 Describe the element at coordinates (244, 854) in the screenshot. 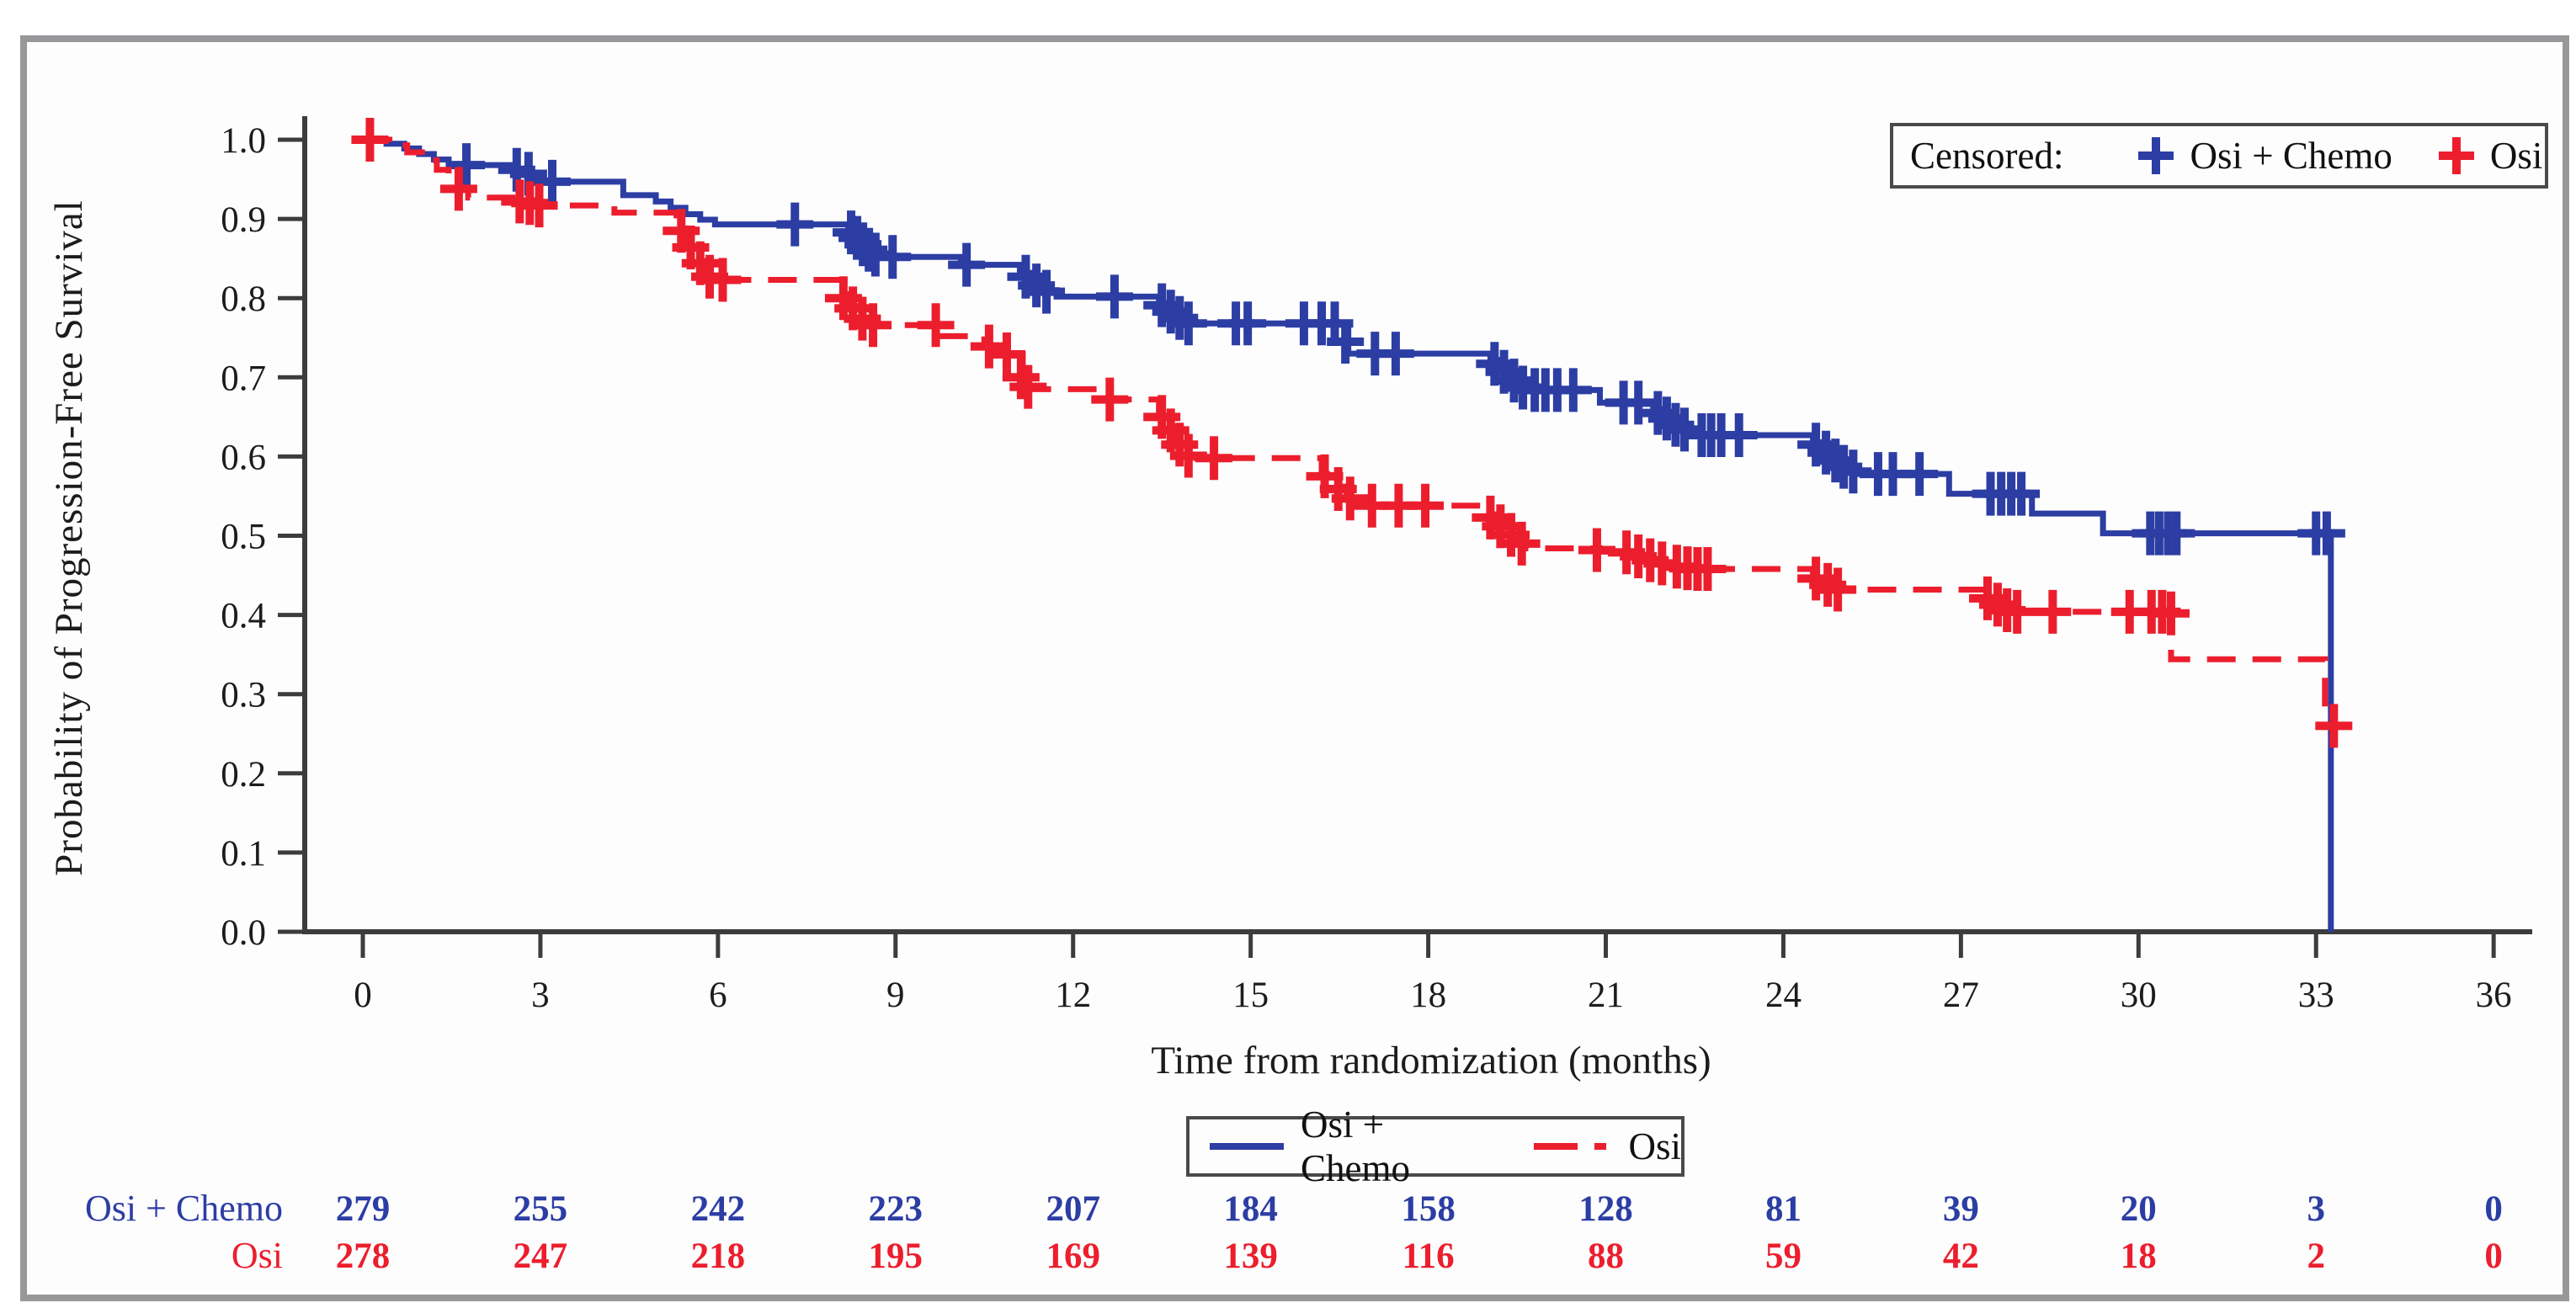

I see `svg-text: 0.1` at that location.